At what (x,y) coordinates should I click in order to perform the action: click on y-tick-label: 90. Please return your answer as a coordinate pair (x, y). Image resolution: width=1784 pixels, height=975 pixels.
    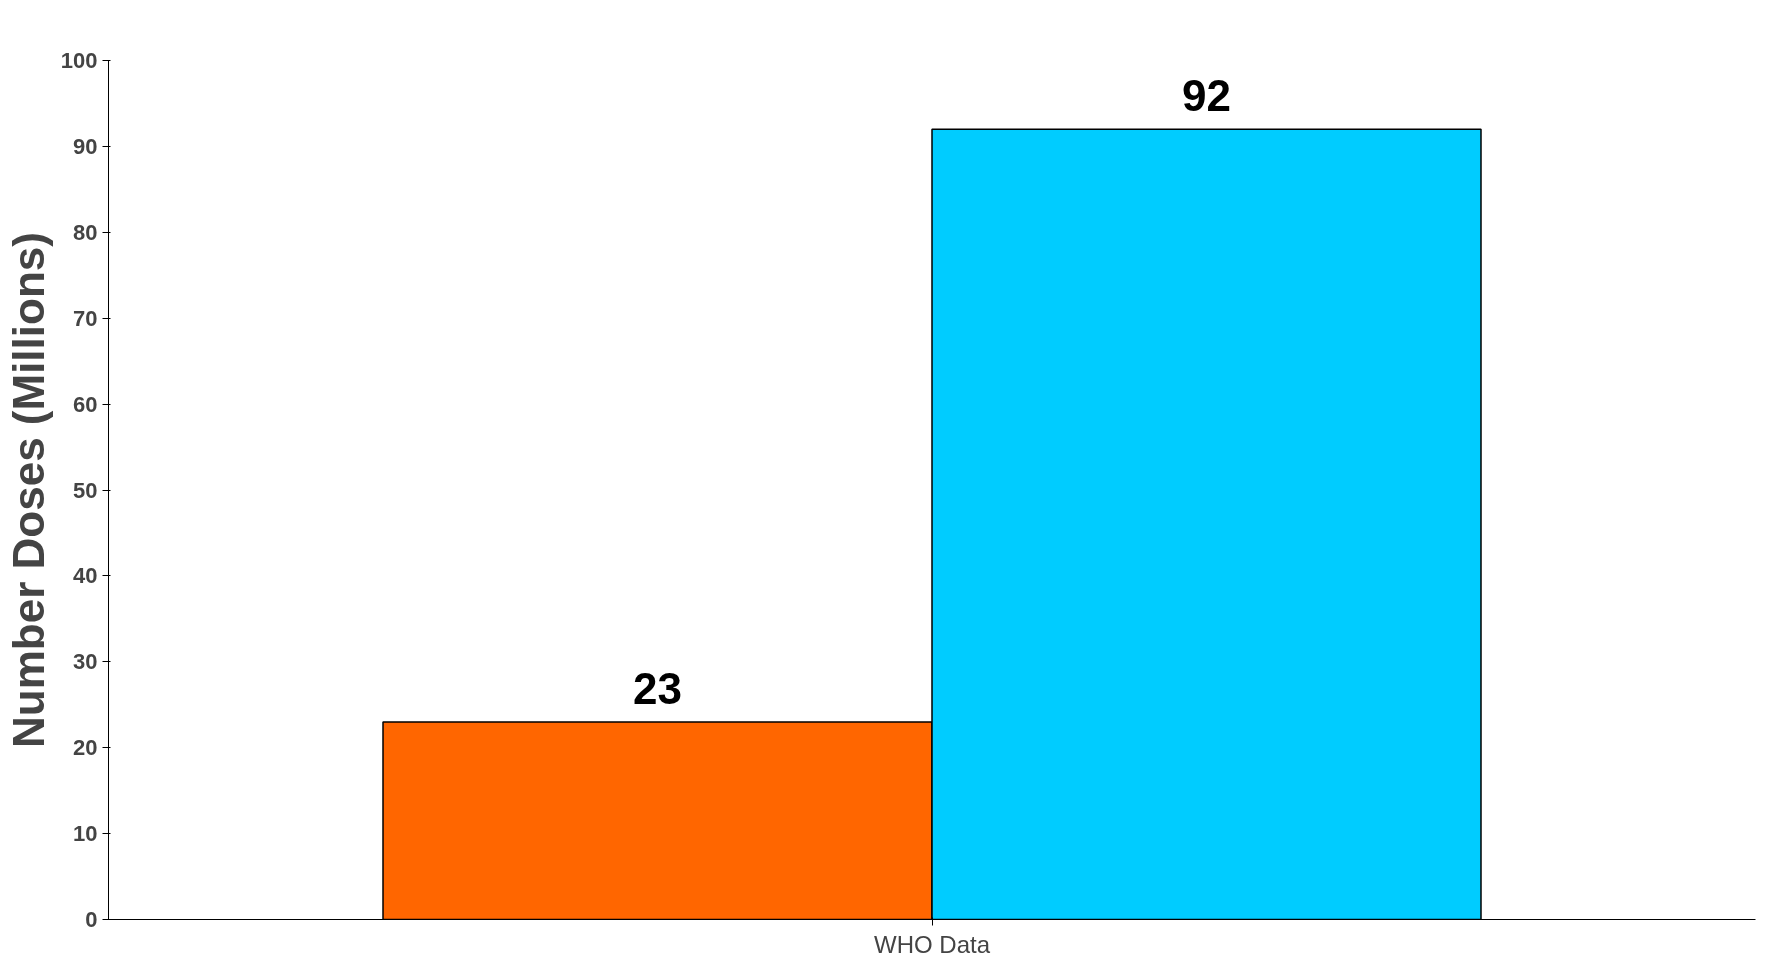
    Looking at the image, I should click on (85, 146).